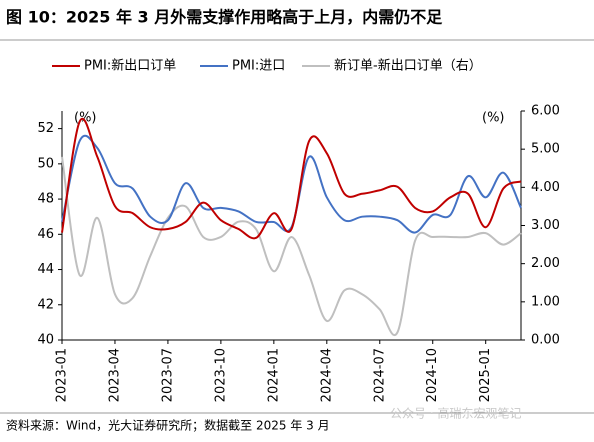 The height and width of the screenshot is (442, 594). What do you see at coordinates (326, 375) in the screenshot?
I see `x-tick-label: 2024-04` at bounding box center [326, 375].